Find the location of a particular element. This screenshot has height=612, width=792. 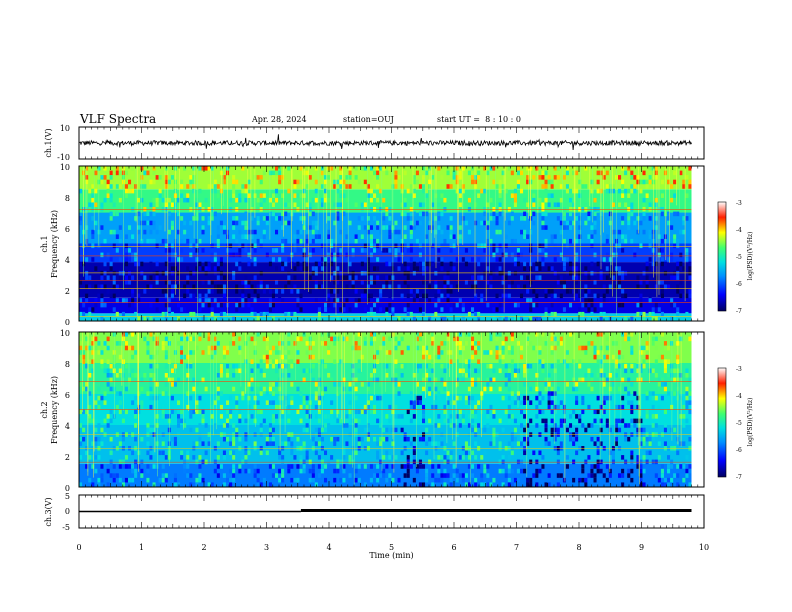

ch1-channel-label: ch.1 is located at coordinates (44, 243).